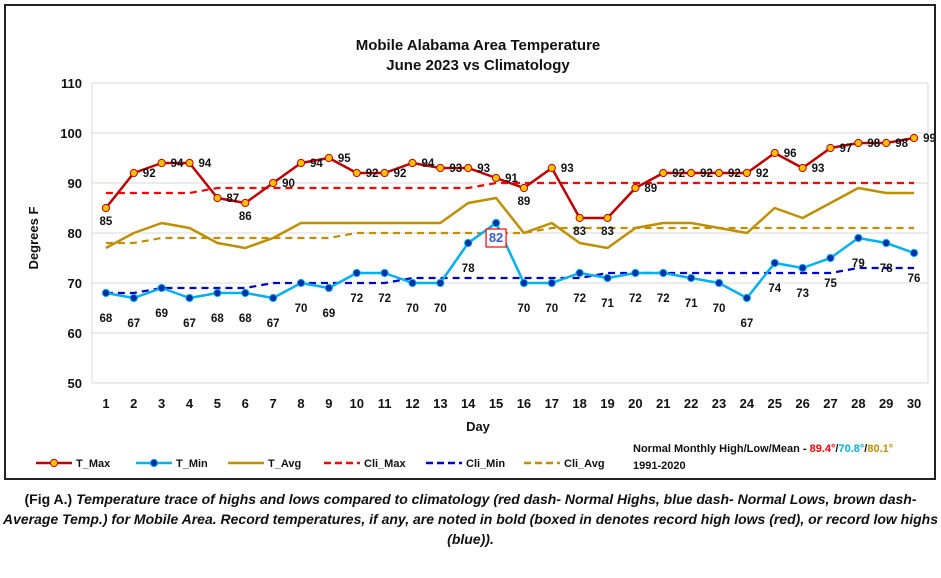 Image resolution: width=941 pixels, height=578 pixels. I want to click on data-label-t-min: 76, so click(914, 279).